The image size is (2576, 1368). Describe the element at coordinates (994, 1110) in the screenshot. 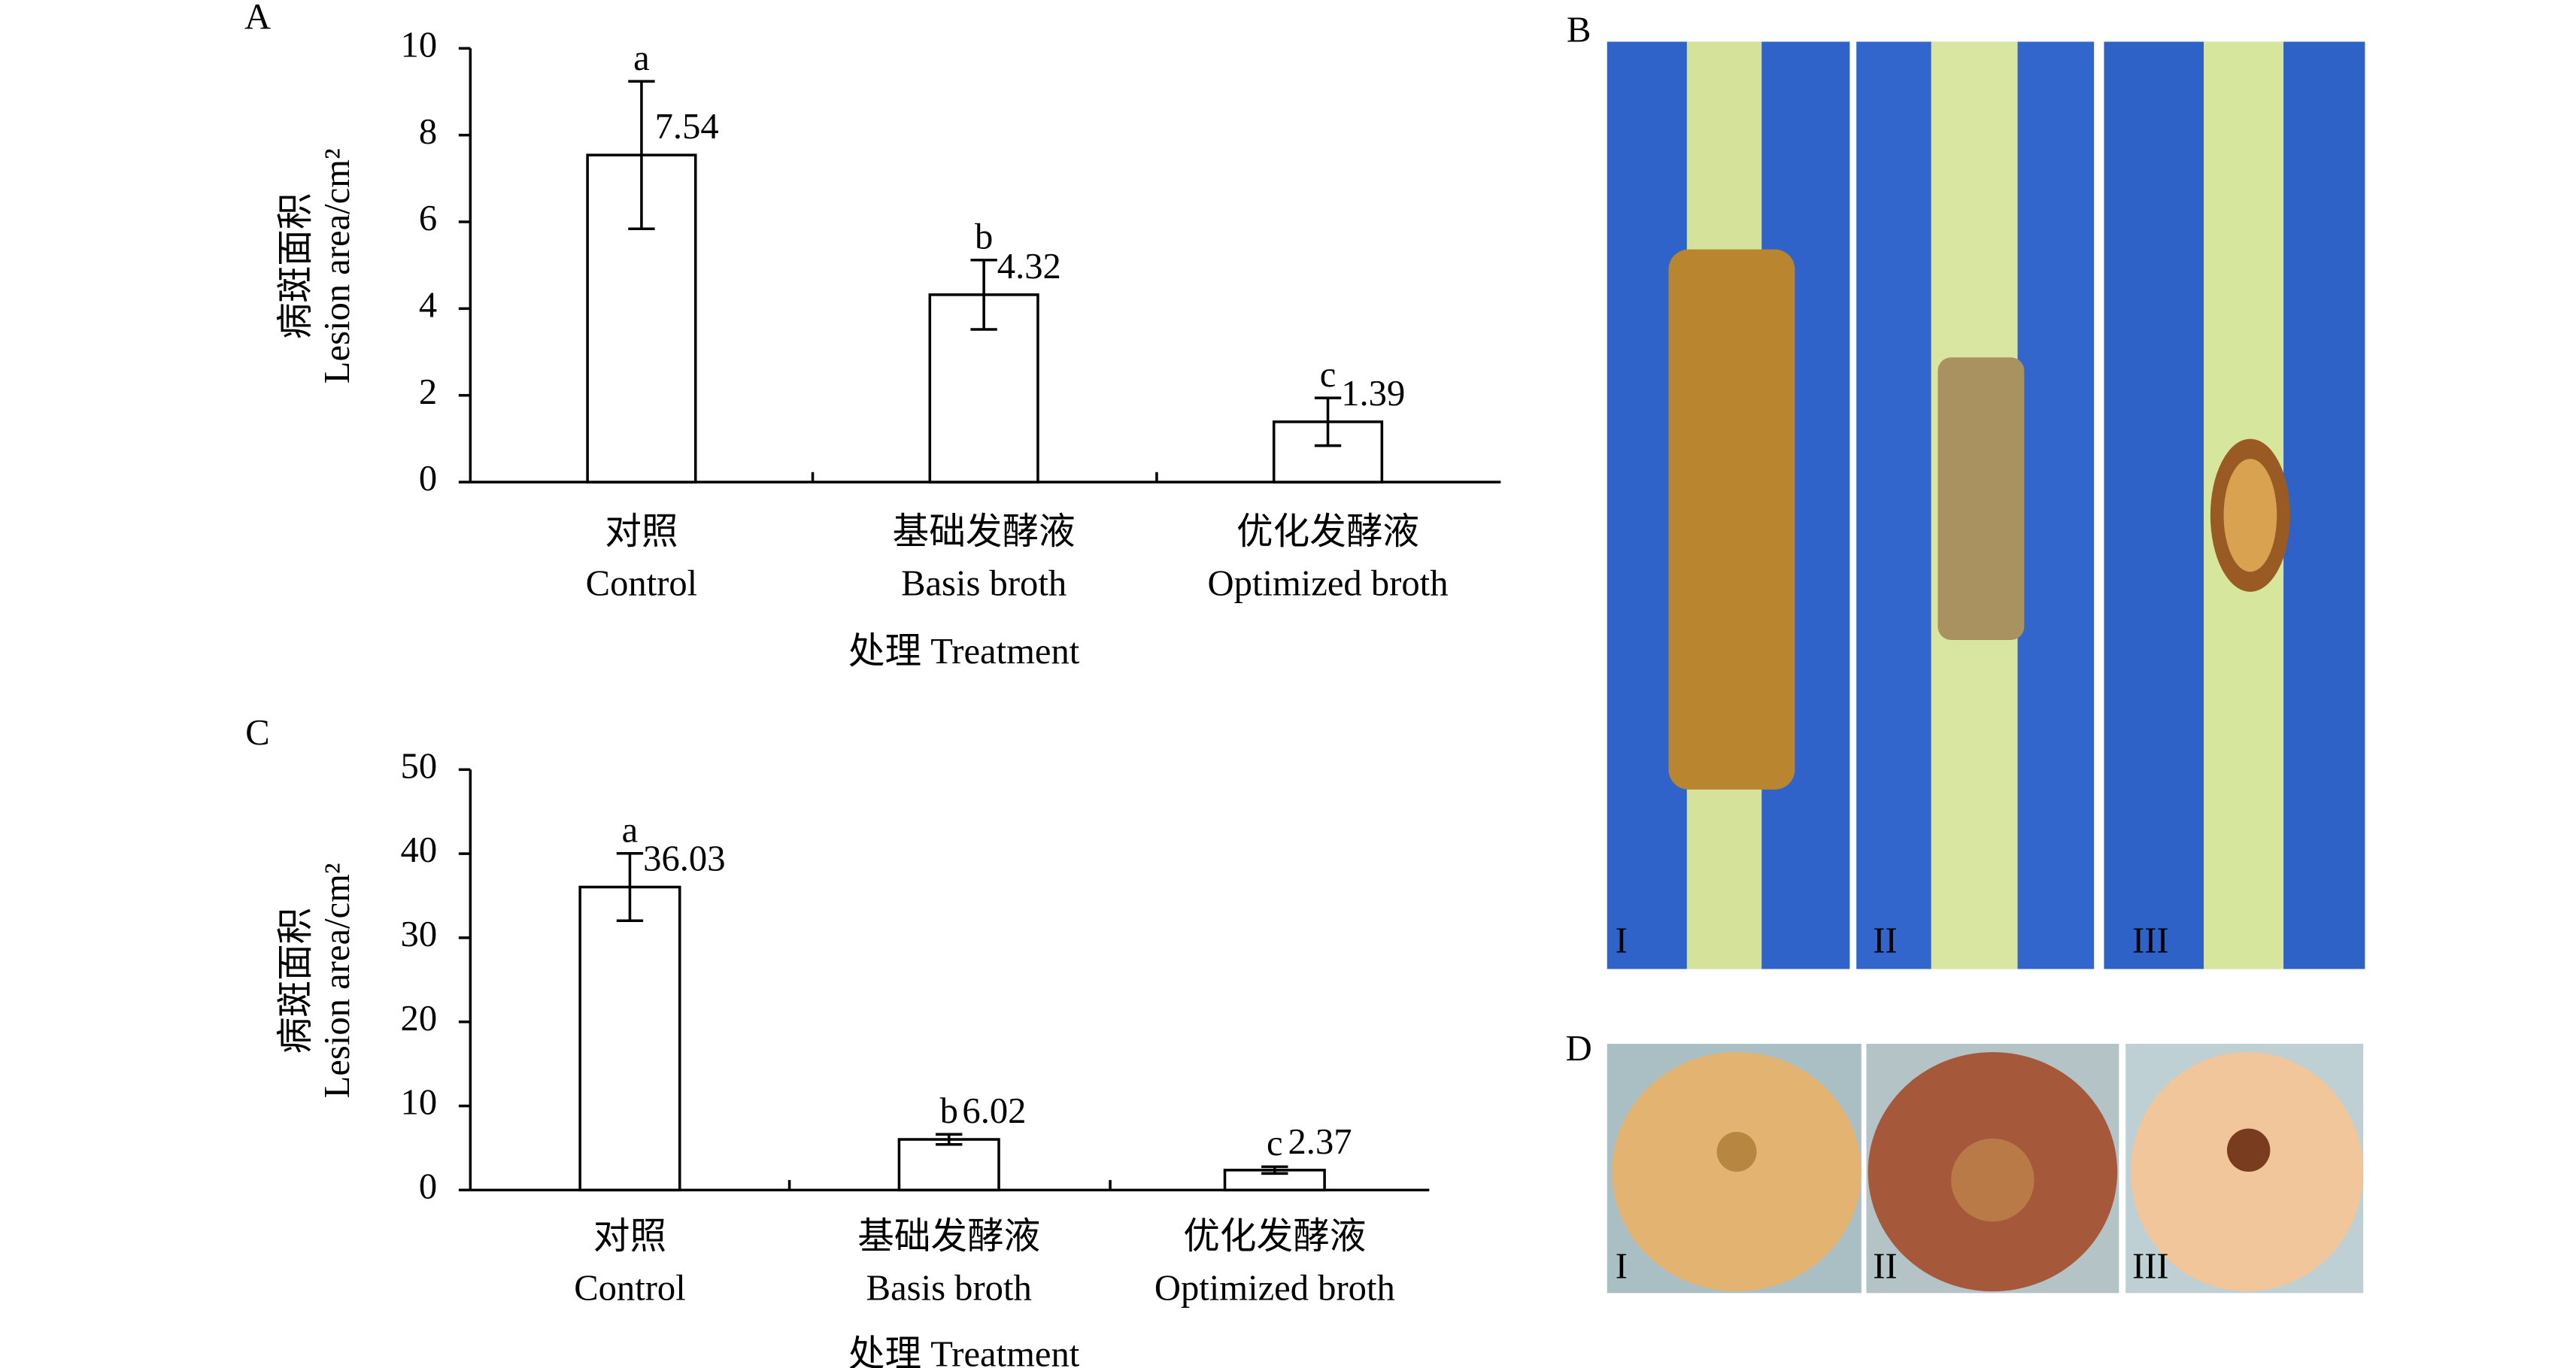

I see `value-label: 6.02` at that location.